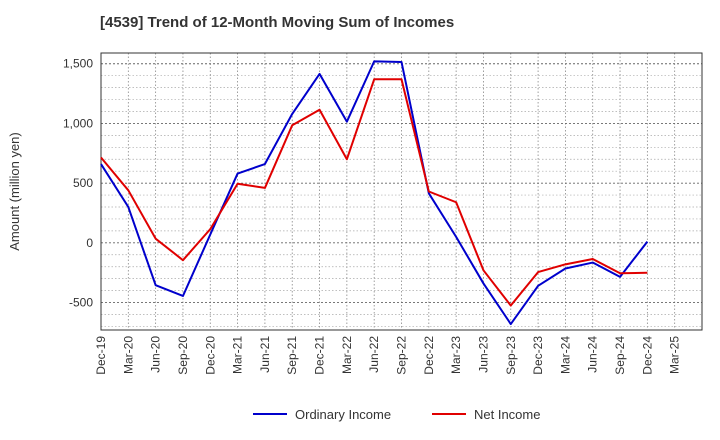  What do you see at coordinates (89, 243) in the screenshot?
I see `y-tick-label: 0` at bounding box center [89, 243].